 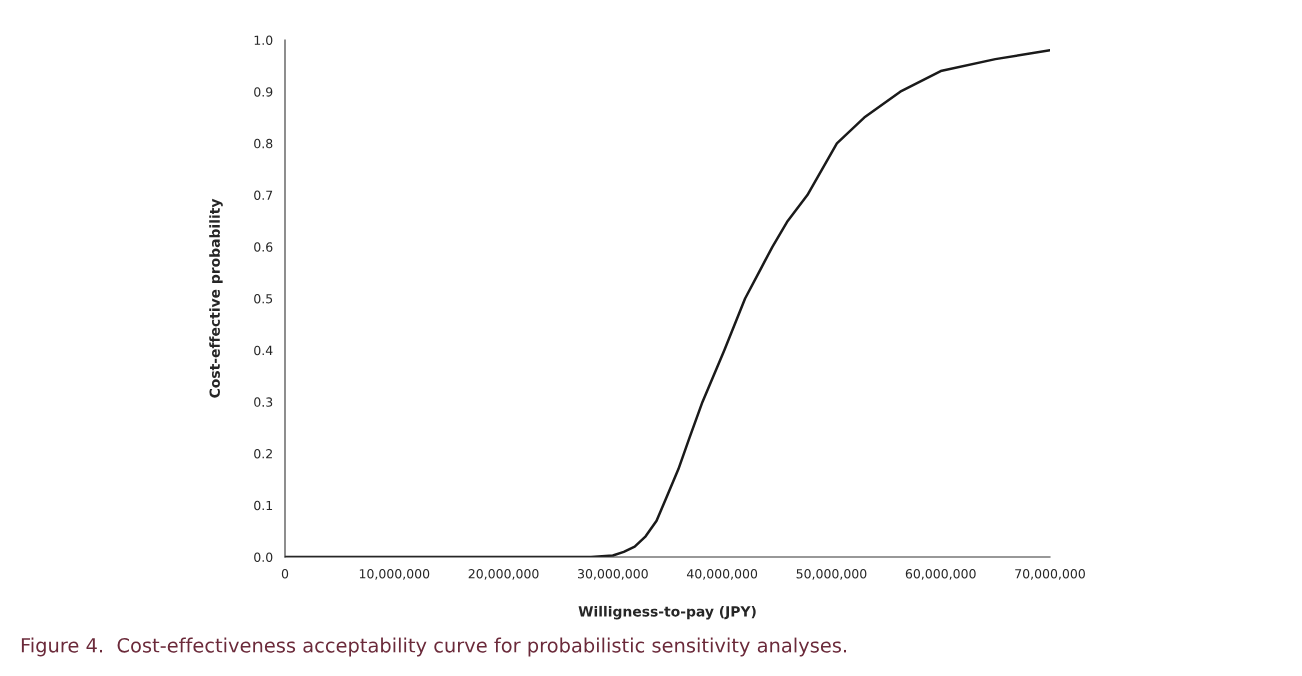 I want to click on y-tick-label: 0.5, so click(x=263, y=298).